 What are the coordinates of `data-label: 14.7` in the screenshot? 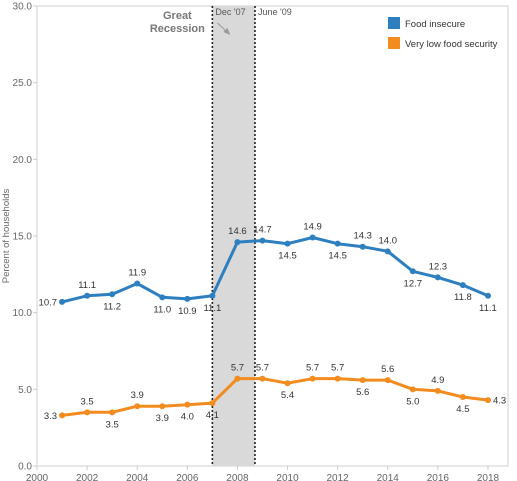 It's located at (262, 230).